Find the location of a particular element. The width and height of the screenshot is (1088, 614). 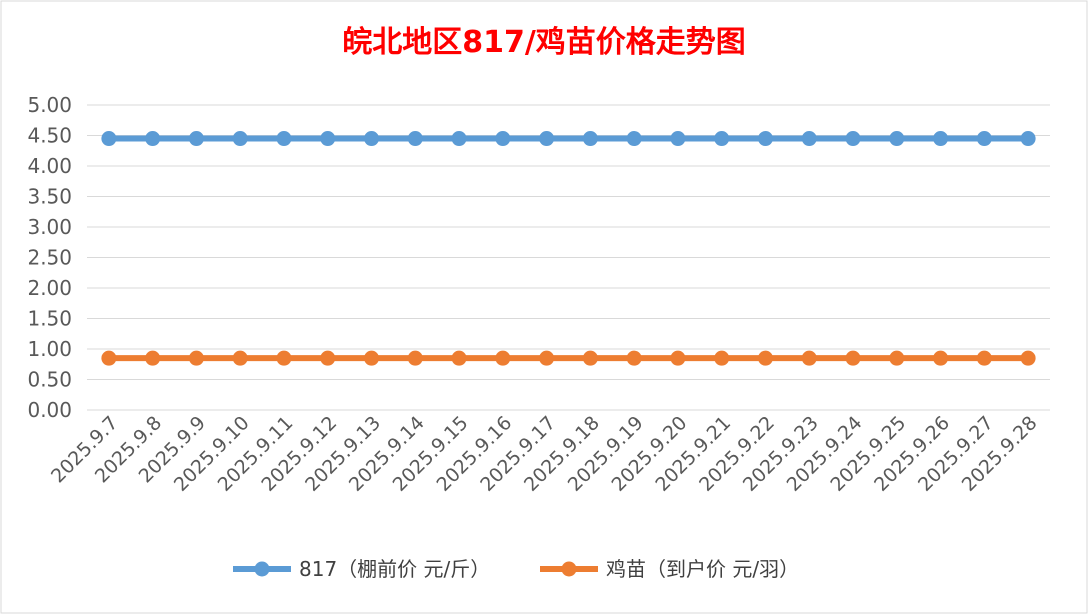

chart-title: 皖北地区817/鸡苗价格走势图 is located at coordinates (544, 42).